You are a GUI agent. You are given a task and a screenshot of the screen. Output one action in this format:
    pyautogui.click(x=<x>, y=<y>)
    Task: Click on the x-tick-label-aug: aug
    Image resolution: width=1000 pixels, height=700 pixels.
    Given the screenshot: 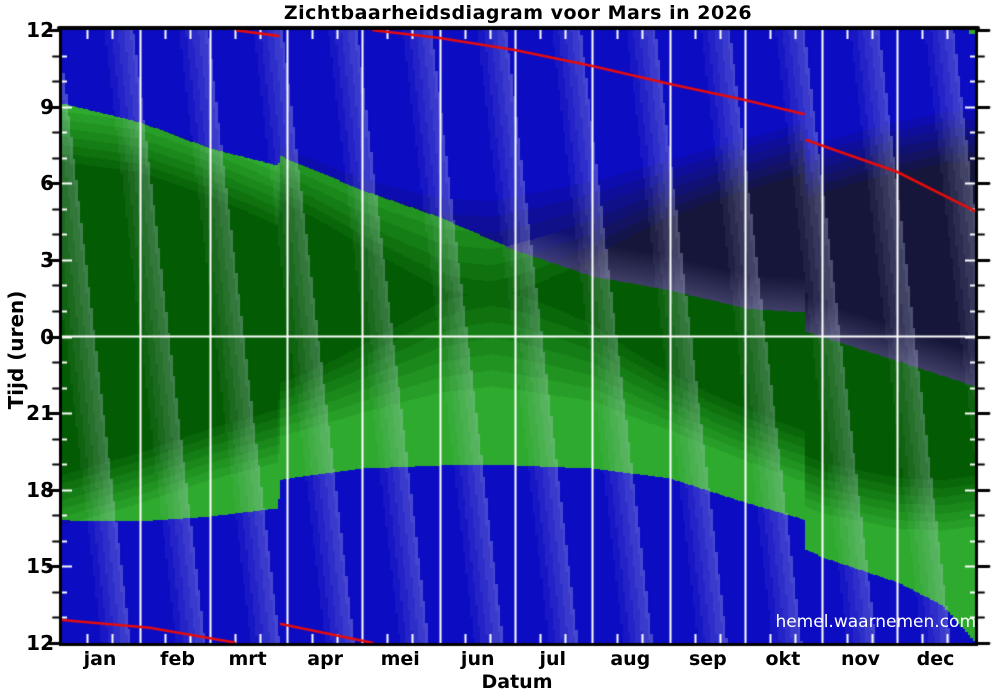 What is the action you would take?
    pyautogui.click(x=630, y=659)
    